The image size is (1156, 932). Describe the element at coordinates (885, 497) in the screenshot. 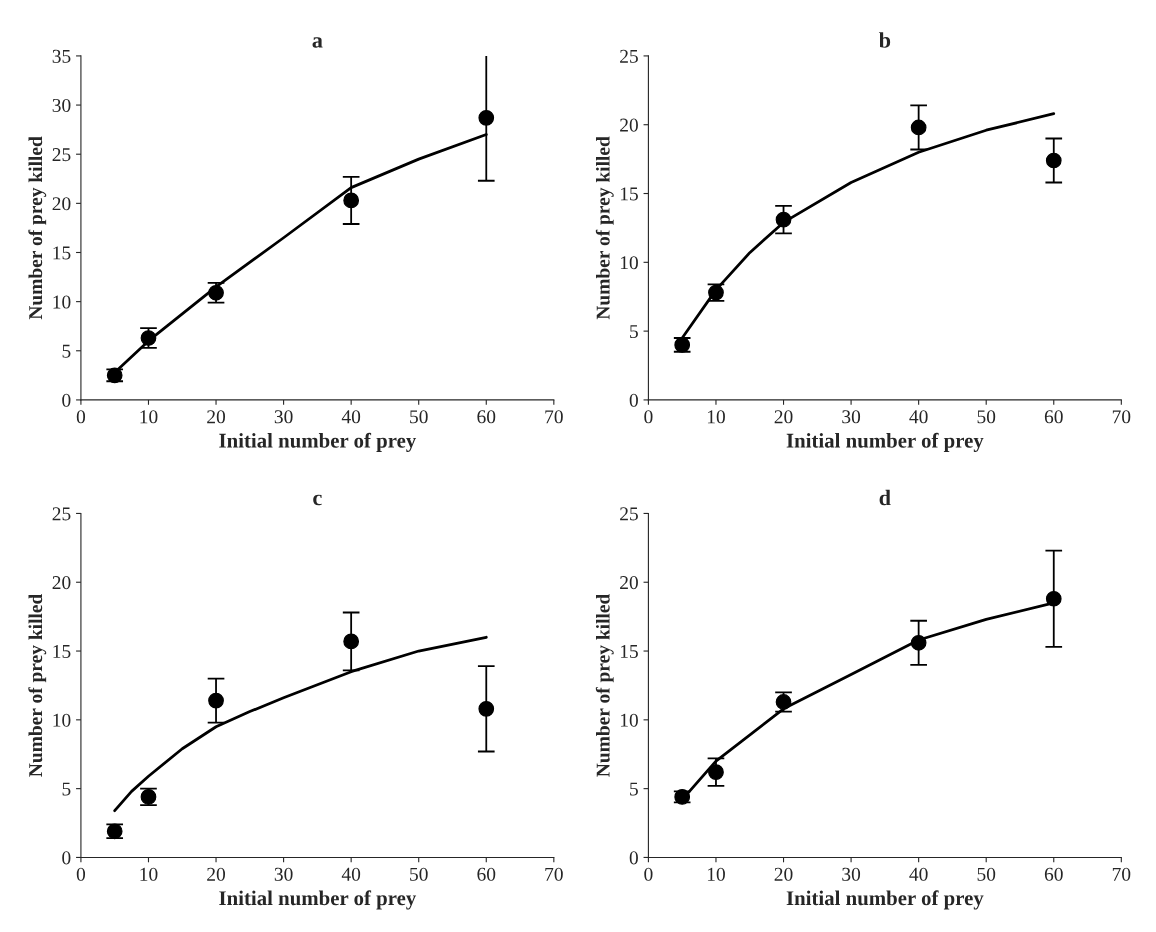

I see `chart-title: d` at that location.